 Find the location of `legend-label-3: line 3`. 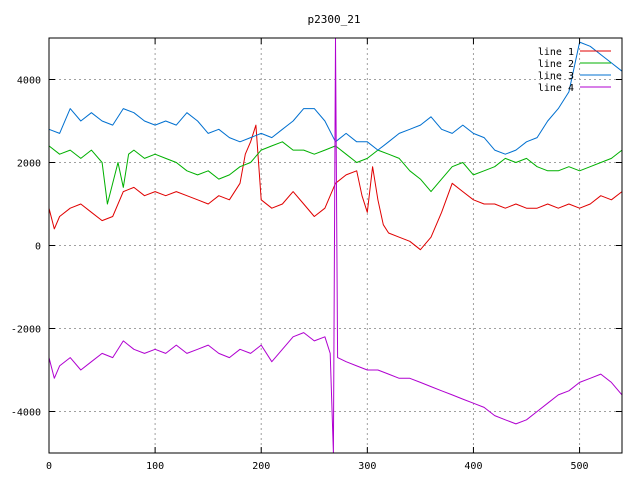

legend-label-3: line 3 is located at coordinates (556, 76).